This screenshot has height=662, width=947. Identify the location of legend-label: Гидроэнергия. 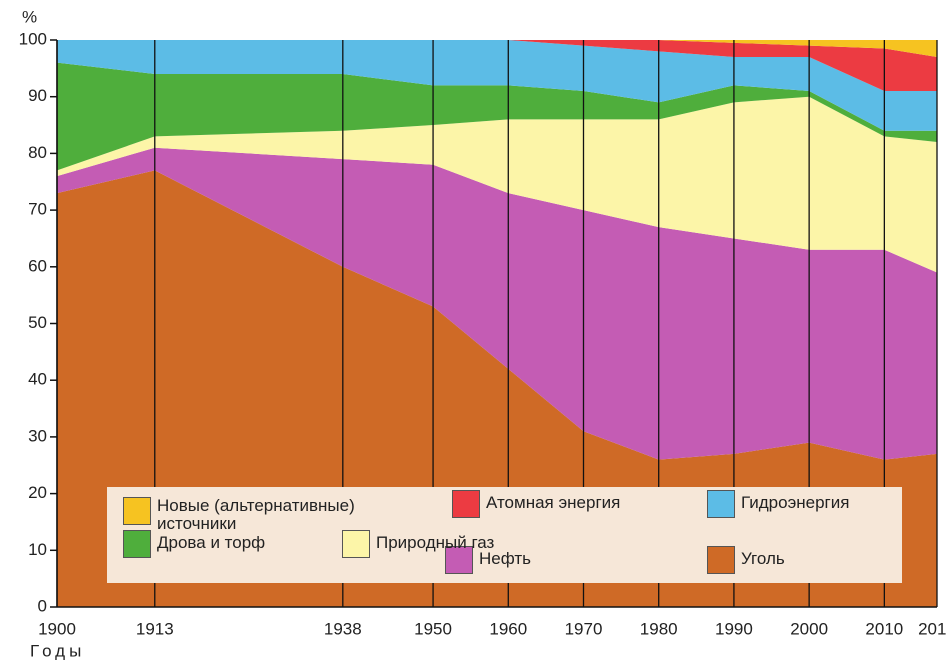
(795, 502).